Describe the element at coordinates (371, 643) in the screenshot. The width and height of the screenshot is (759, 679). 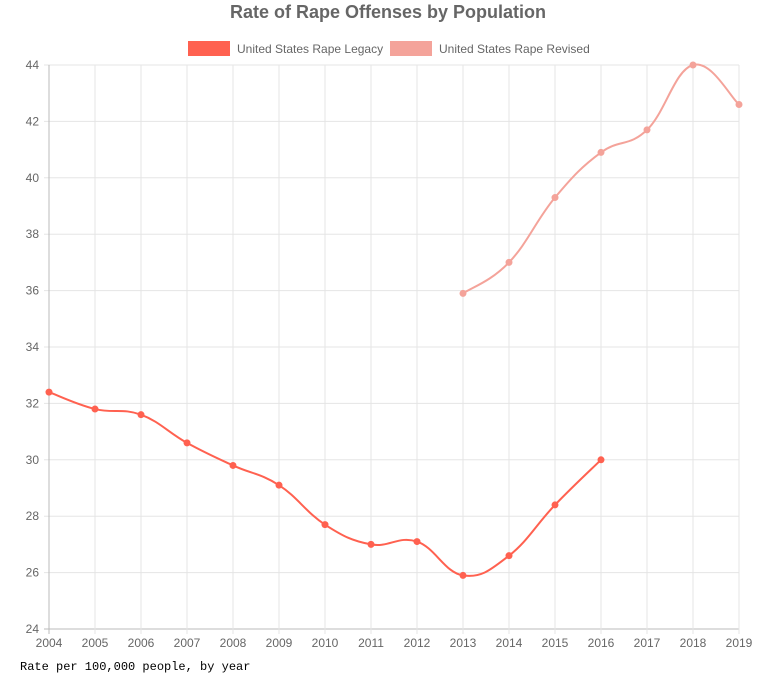
I see `x-tick-label: 2011` at that location.